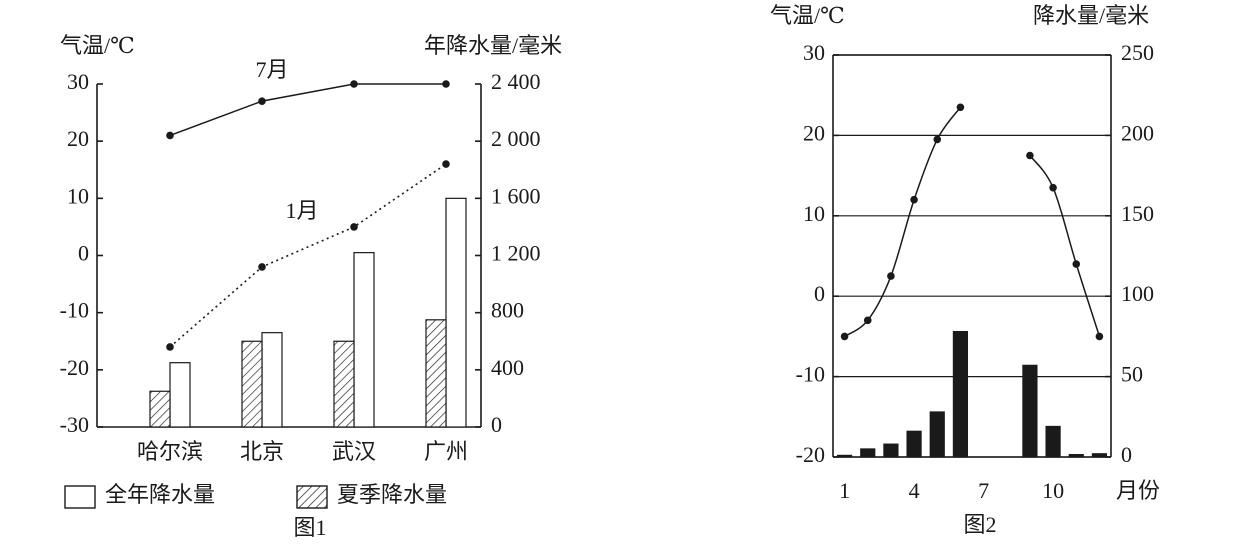  Describe the element at coordinates (1137, 132) in the screenshot. I see `y2-tick-label: 200` at that location.